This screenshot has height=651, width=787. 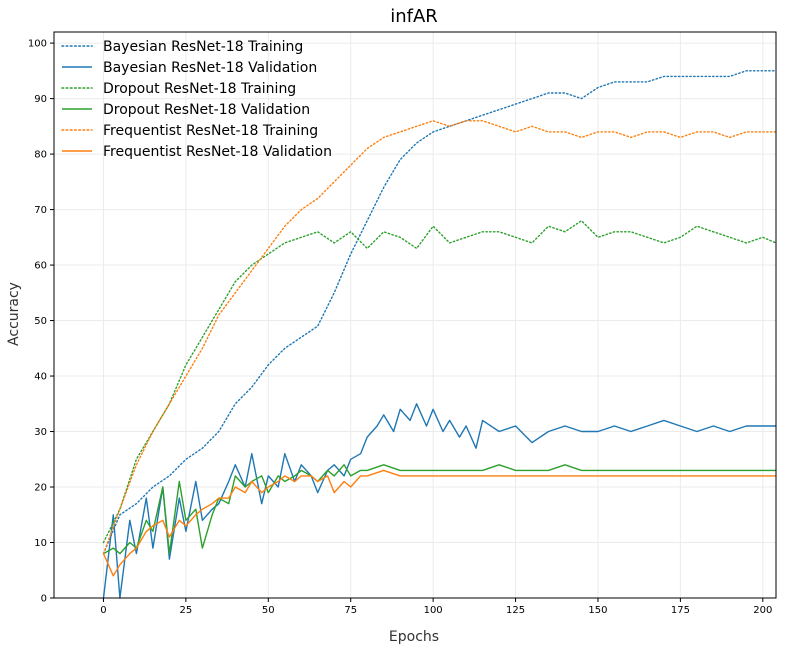 What do you see at coordinates (414, 16) in the screenshot?
I see `chart-title: infAR` at bounding box center [414, 16].